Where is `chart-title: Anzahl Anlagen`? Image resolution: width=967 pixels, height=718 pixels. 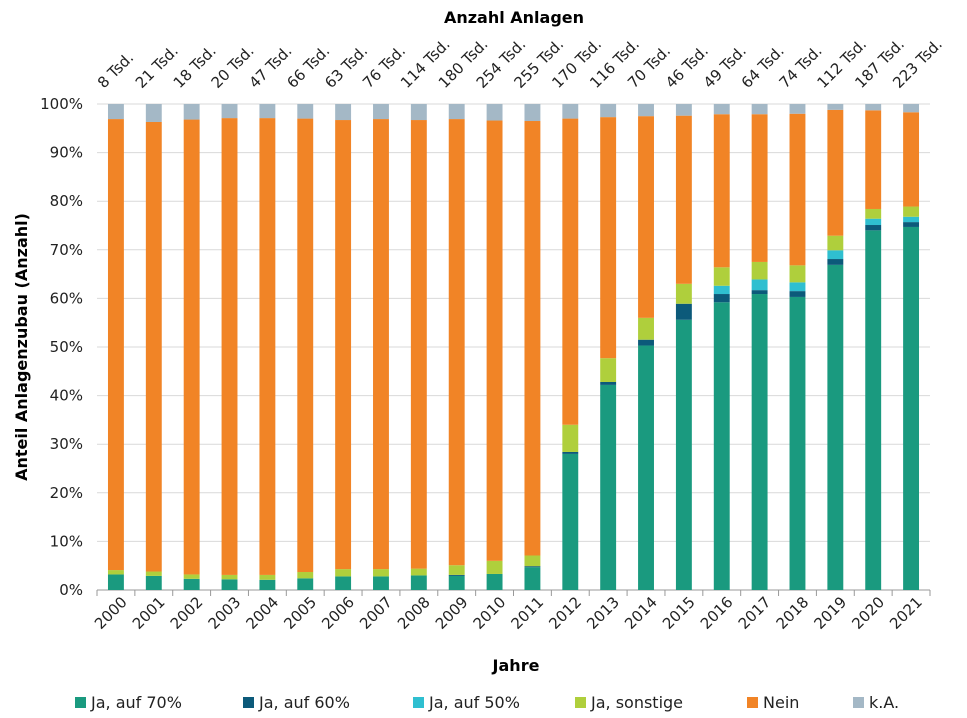 chart-title: Anzahl Anlagen is located at coordinates (514, 17).